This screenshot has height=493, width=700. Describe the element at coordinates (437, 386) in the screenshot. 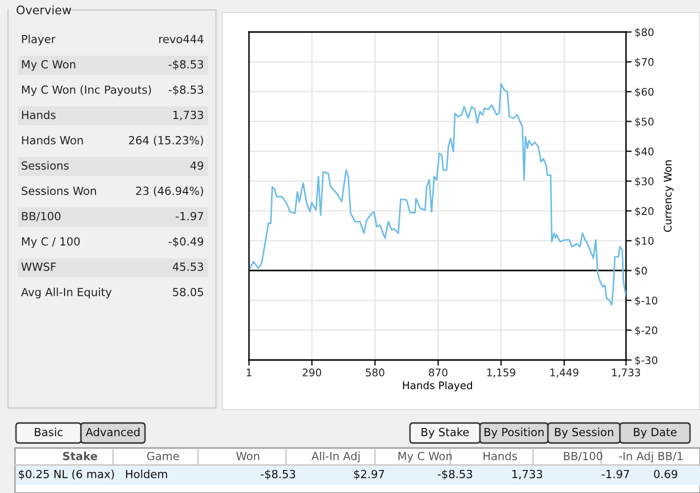

I see `x-axis-title: Hands Played` at that location.